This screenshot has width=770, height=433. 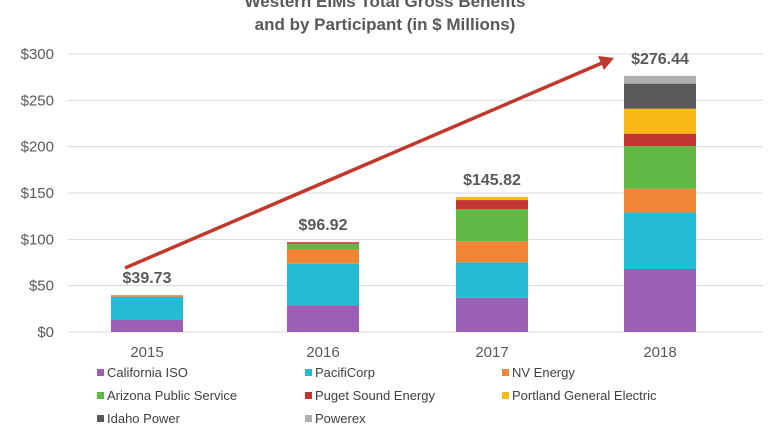 I want to click on legend-label: Powerex, so click(x=340, y=418).